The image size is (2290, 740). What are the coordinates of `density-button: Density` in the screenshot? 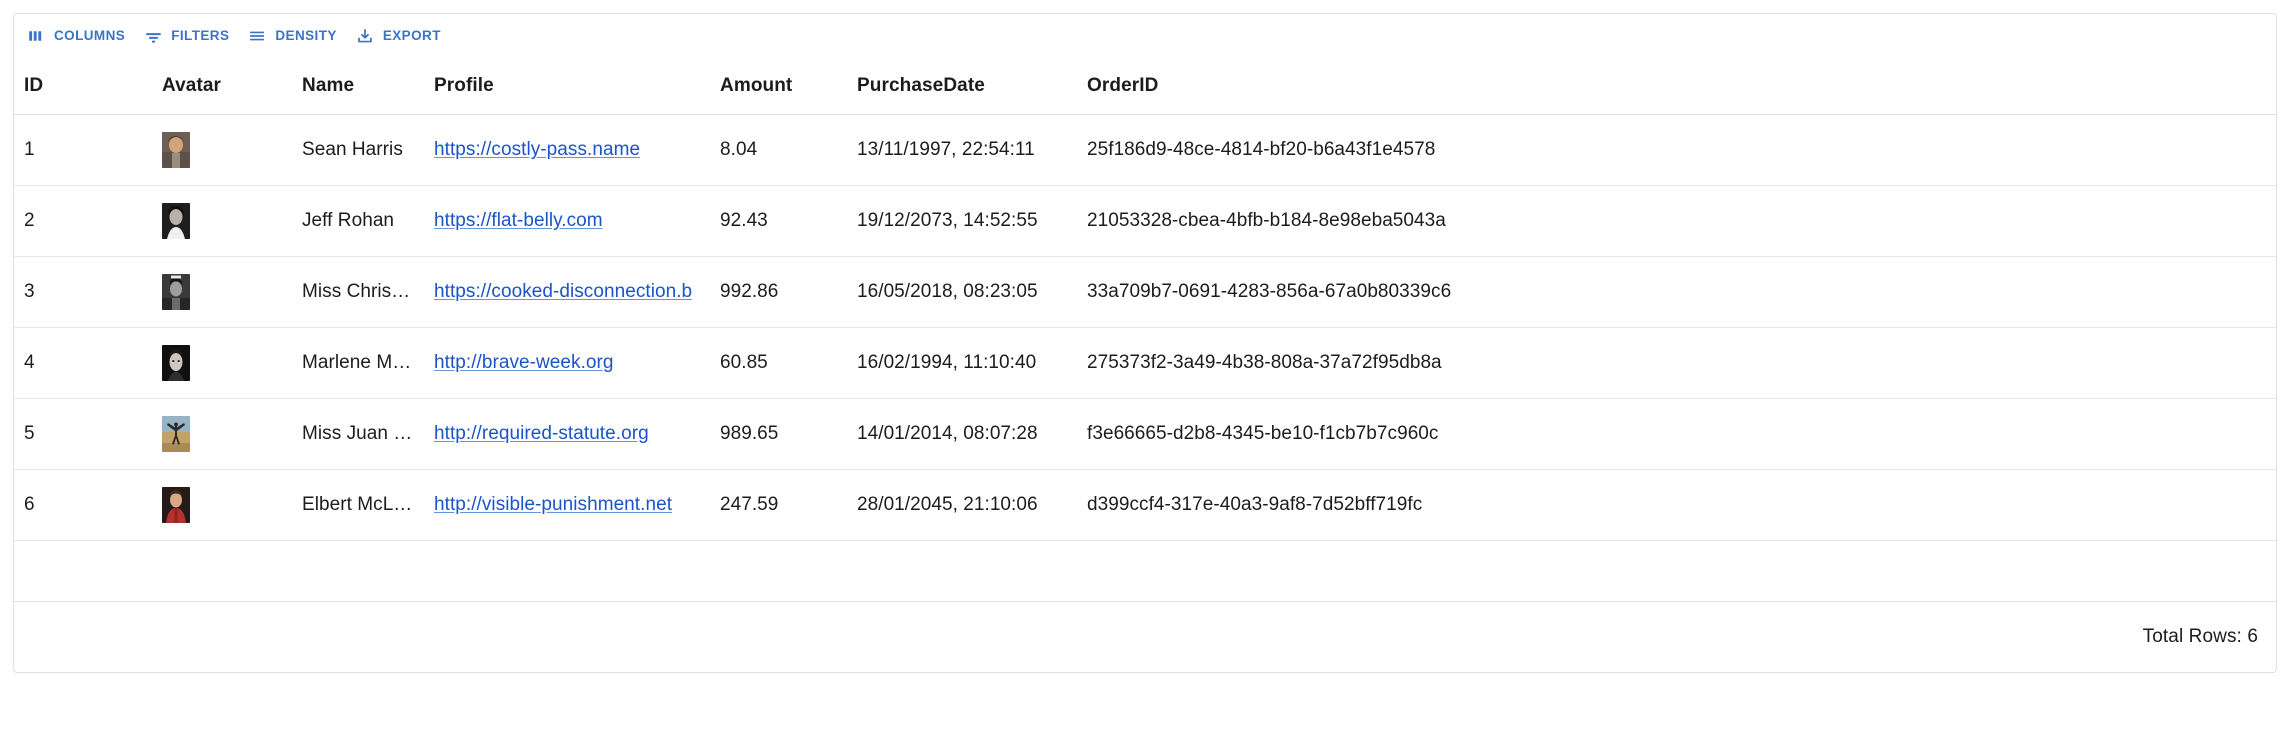 It's located at (291, 36).